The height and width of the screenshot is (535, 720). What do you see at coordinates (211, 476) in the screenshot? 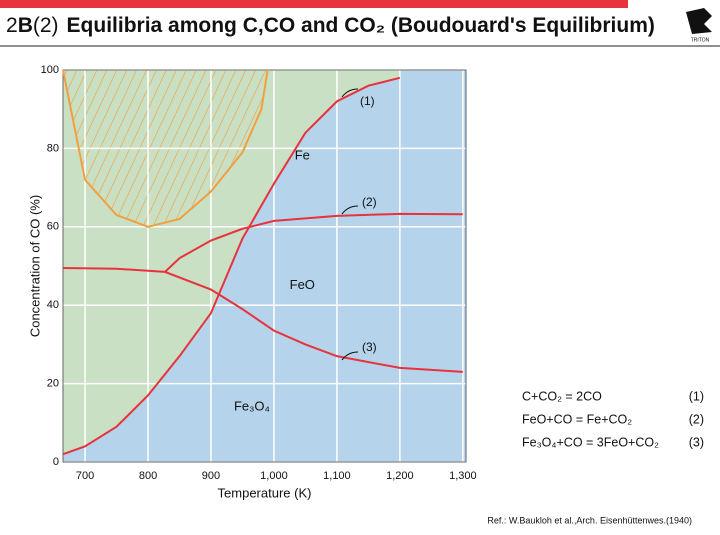
I see `x-tick-label: 900` at bounding box center [211, 476].